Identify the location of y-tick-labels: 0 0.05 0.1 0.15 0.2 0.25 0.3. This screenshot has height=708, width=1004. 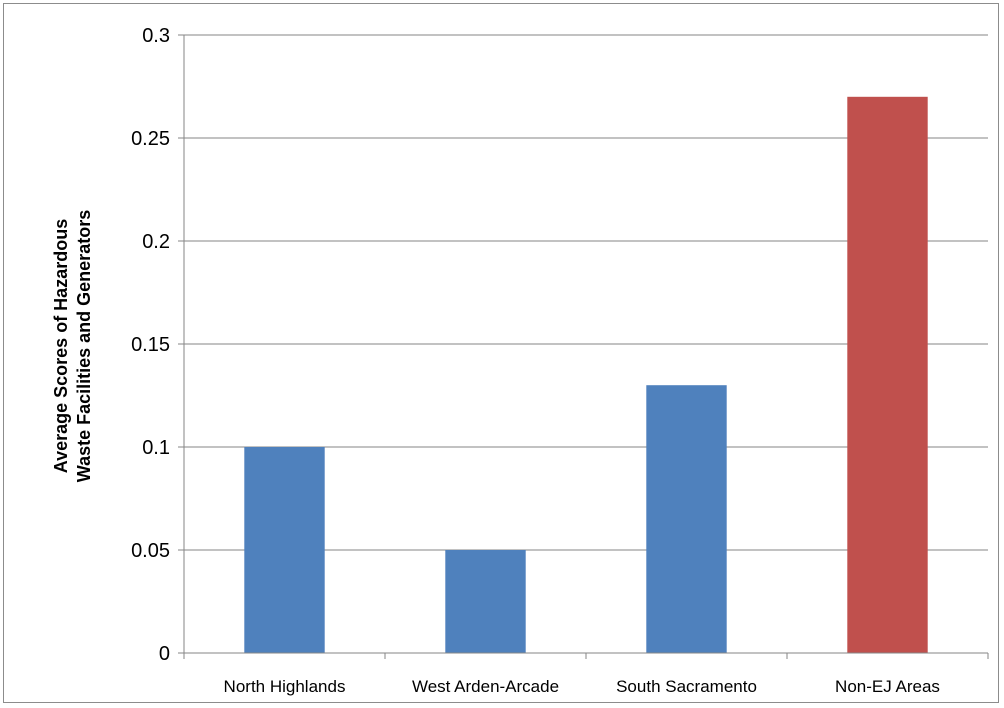
(150, 345).